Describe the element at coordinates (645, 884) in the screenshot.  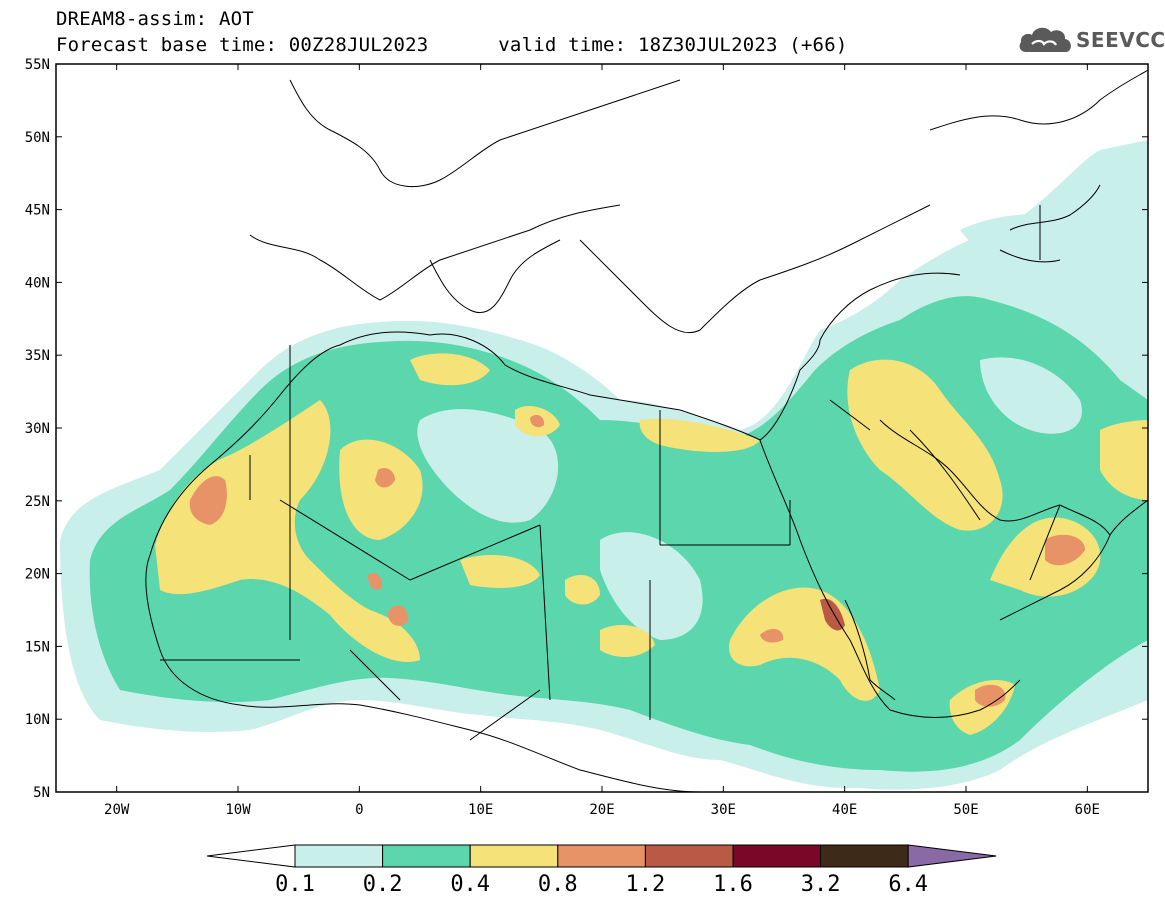
I see `colorbar-level-label: 1.2` at that location.